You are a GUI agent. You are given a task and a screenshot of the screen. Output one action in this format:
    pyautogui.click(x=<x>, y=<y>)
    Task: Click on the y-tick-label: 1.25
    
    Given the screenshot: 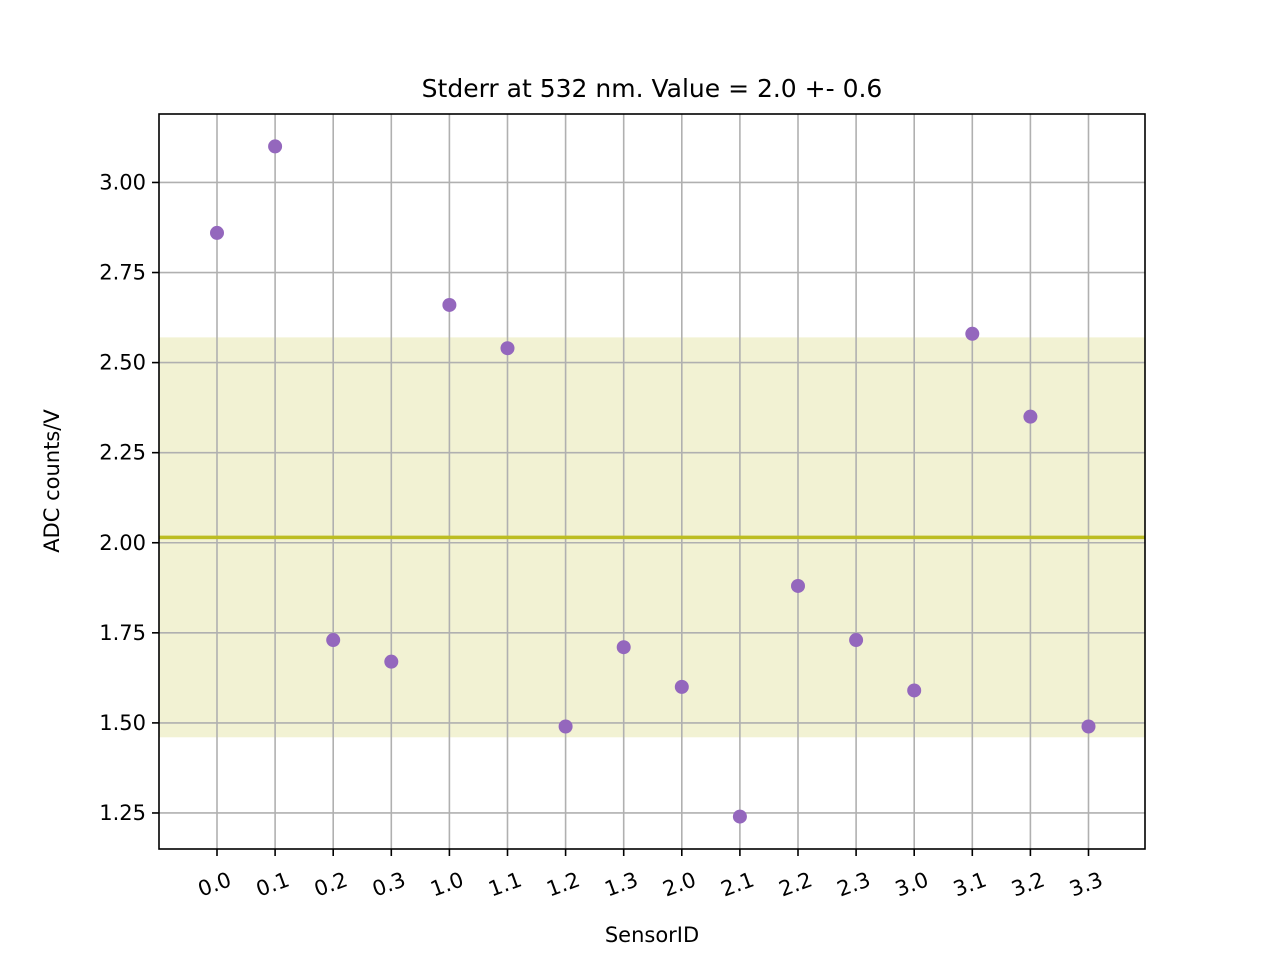 What is the action you would take?
    pyautogui.click(x=122, y=813)
    